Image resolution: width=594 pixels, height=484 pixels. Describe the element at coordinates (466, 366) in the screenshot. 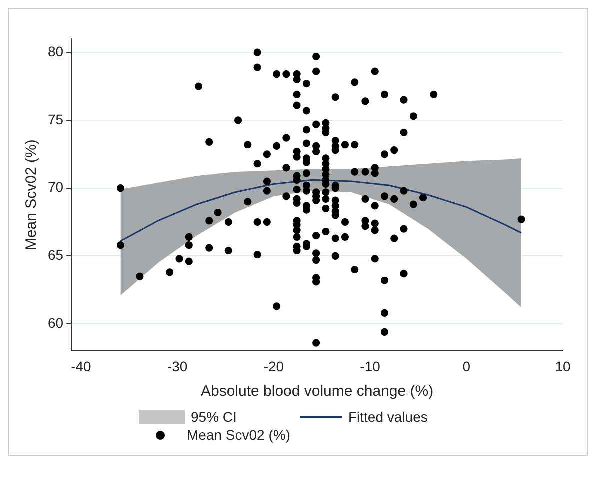

I see `x-tick-label: 0` at that location.